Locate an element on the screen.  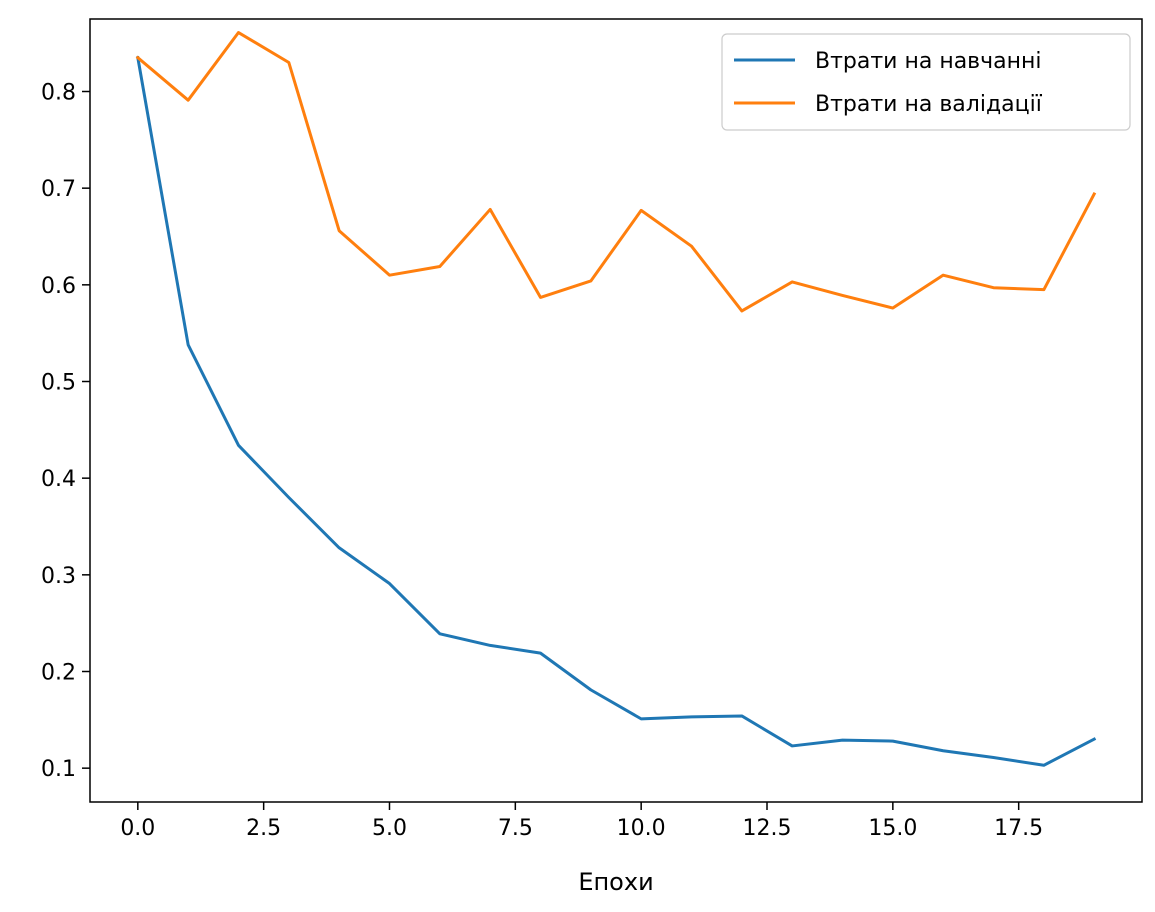
x-tick-label: 5.0 is located at coordinates (389, 828).